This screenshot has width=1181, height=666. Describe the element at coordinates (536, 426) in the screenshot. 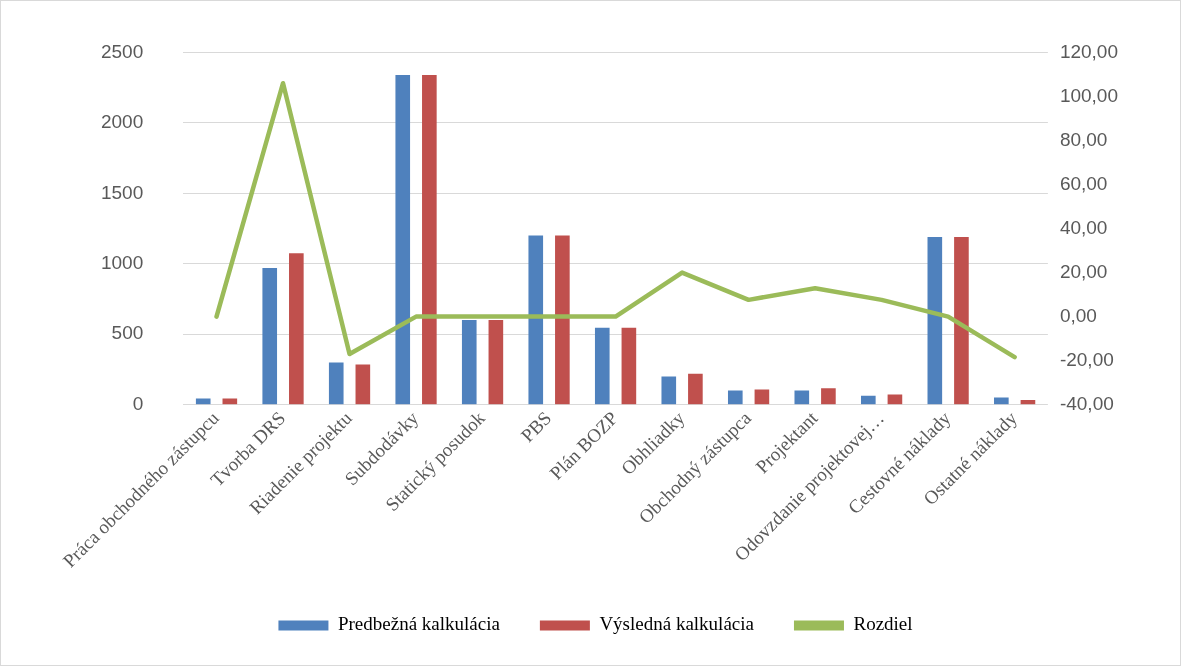

I see `x-tick-label: PBS` at that location.